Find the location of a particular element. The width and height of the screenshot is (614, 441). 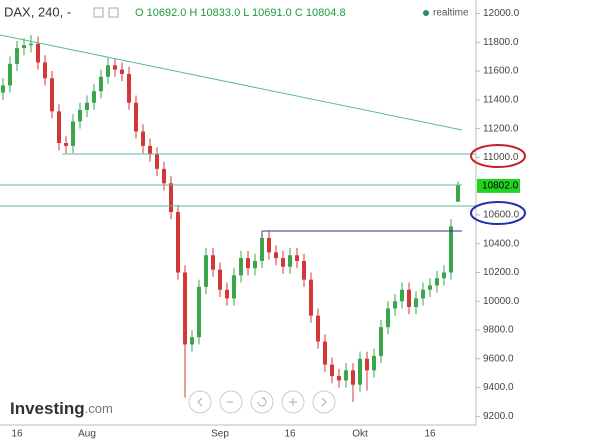

y-tick-label: 11800.0 is located at coordinates (501, 42).